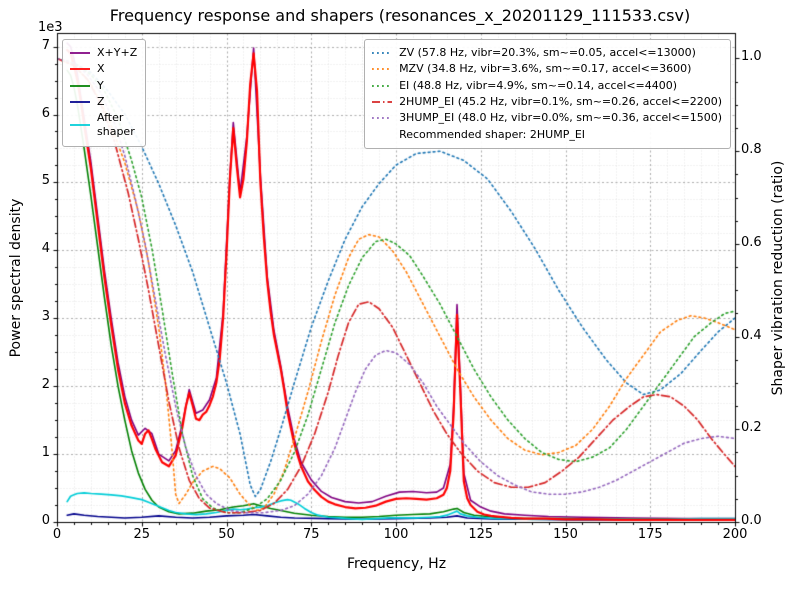  I want to click on x-tick-label: 25, so click(142, 534).